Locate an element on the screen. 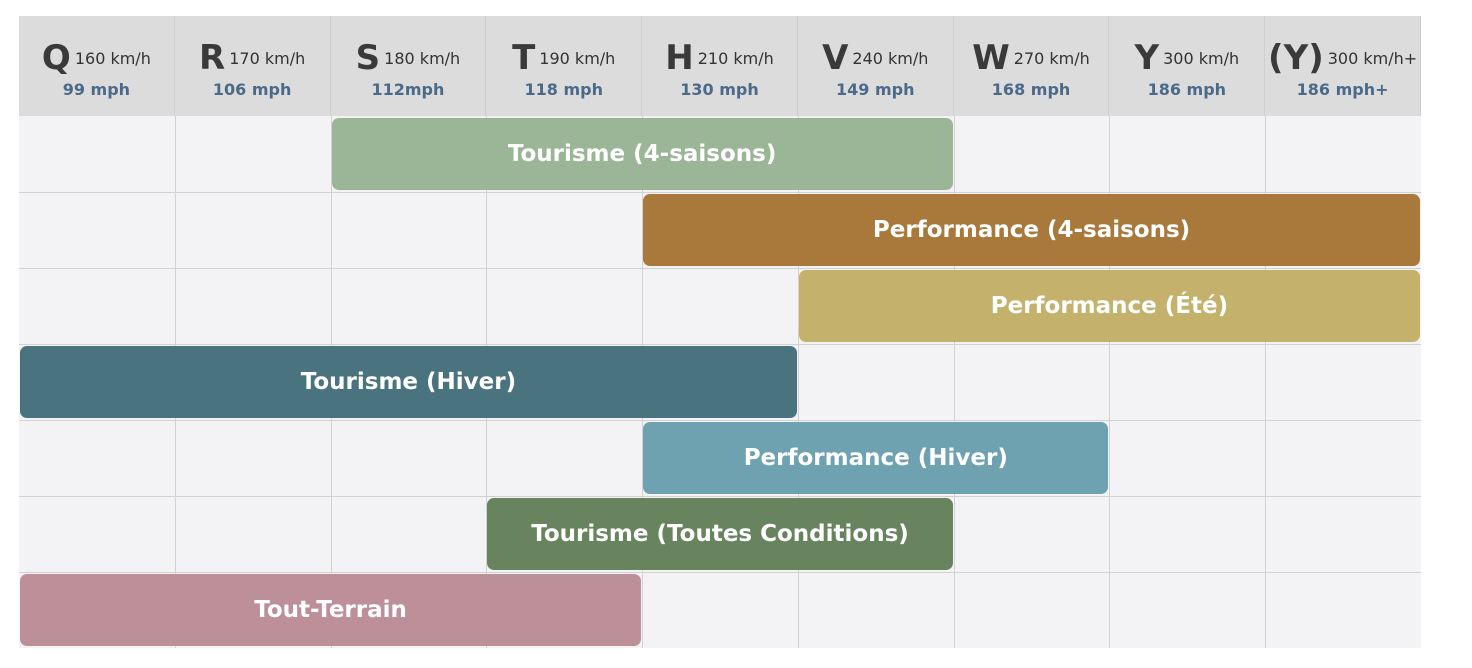 The width and height of the screenshot is (1472, 668). rating-letter: W is located at coordinates (991, 58).